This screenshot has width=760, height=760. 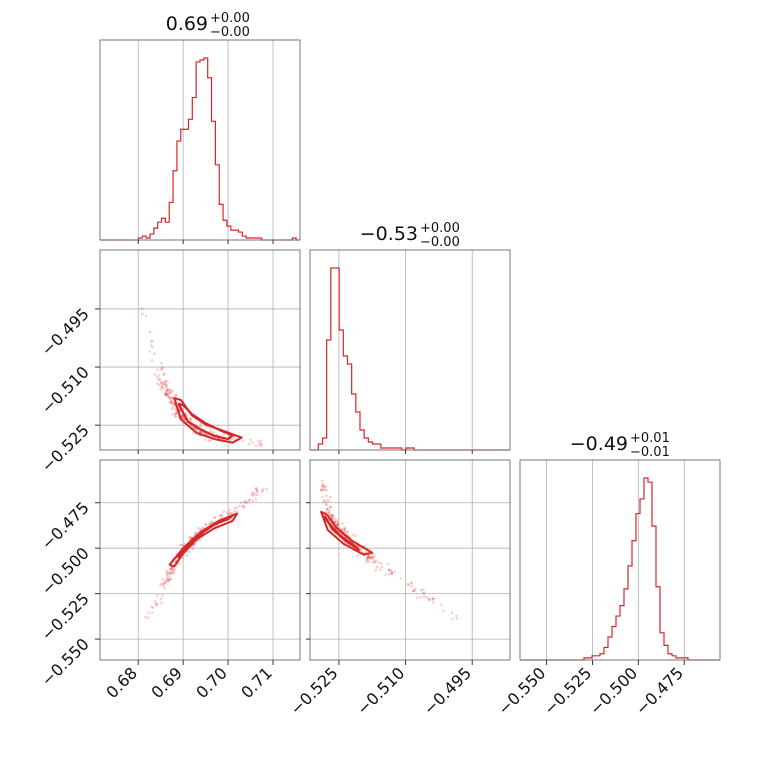 I want to click on param-err-plus-2: +0.00, so click(x=440, y=228).